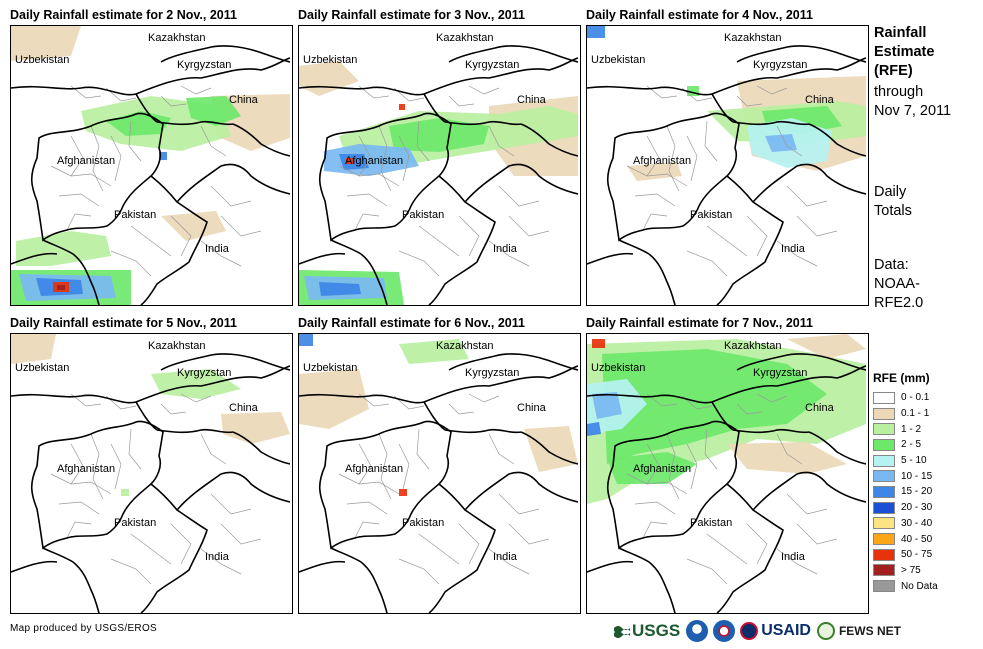  I want to click on legend-label: 10 - 15, so click(917, 476).